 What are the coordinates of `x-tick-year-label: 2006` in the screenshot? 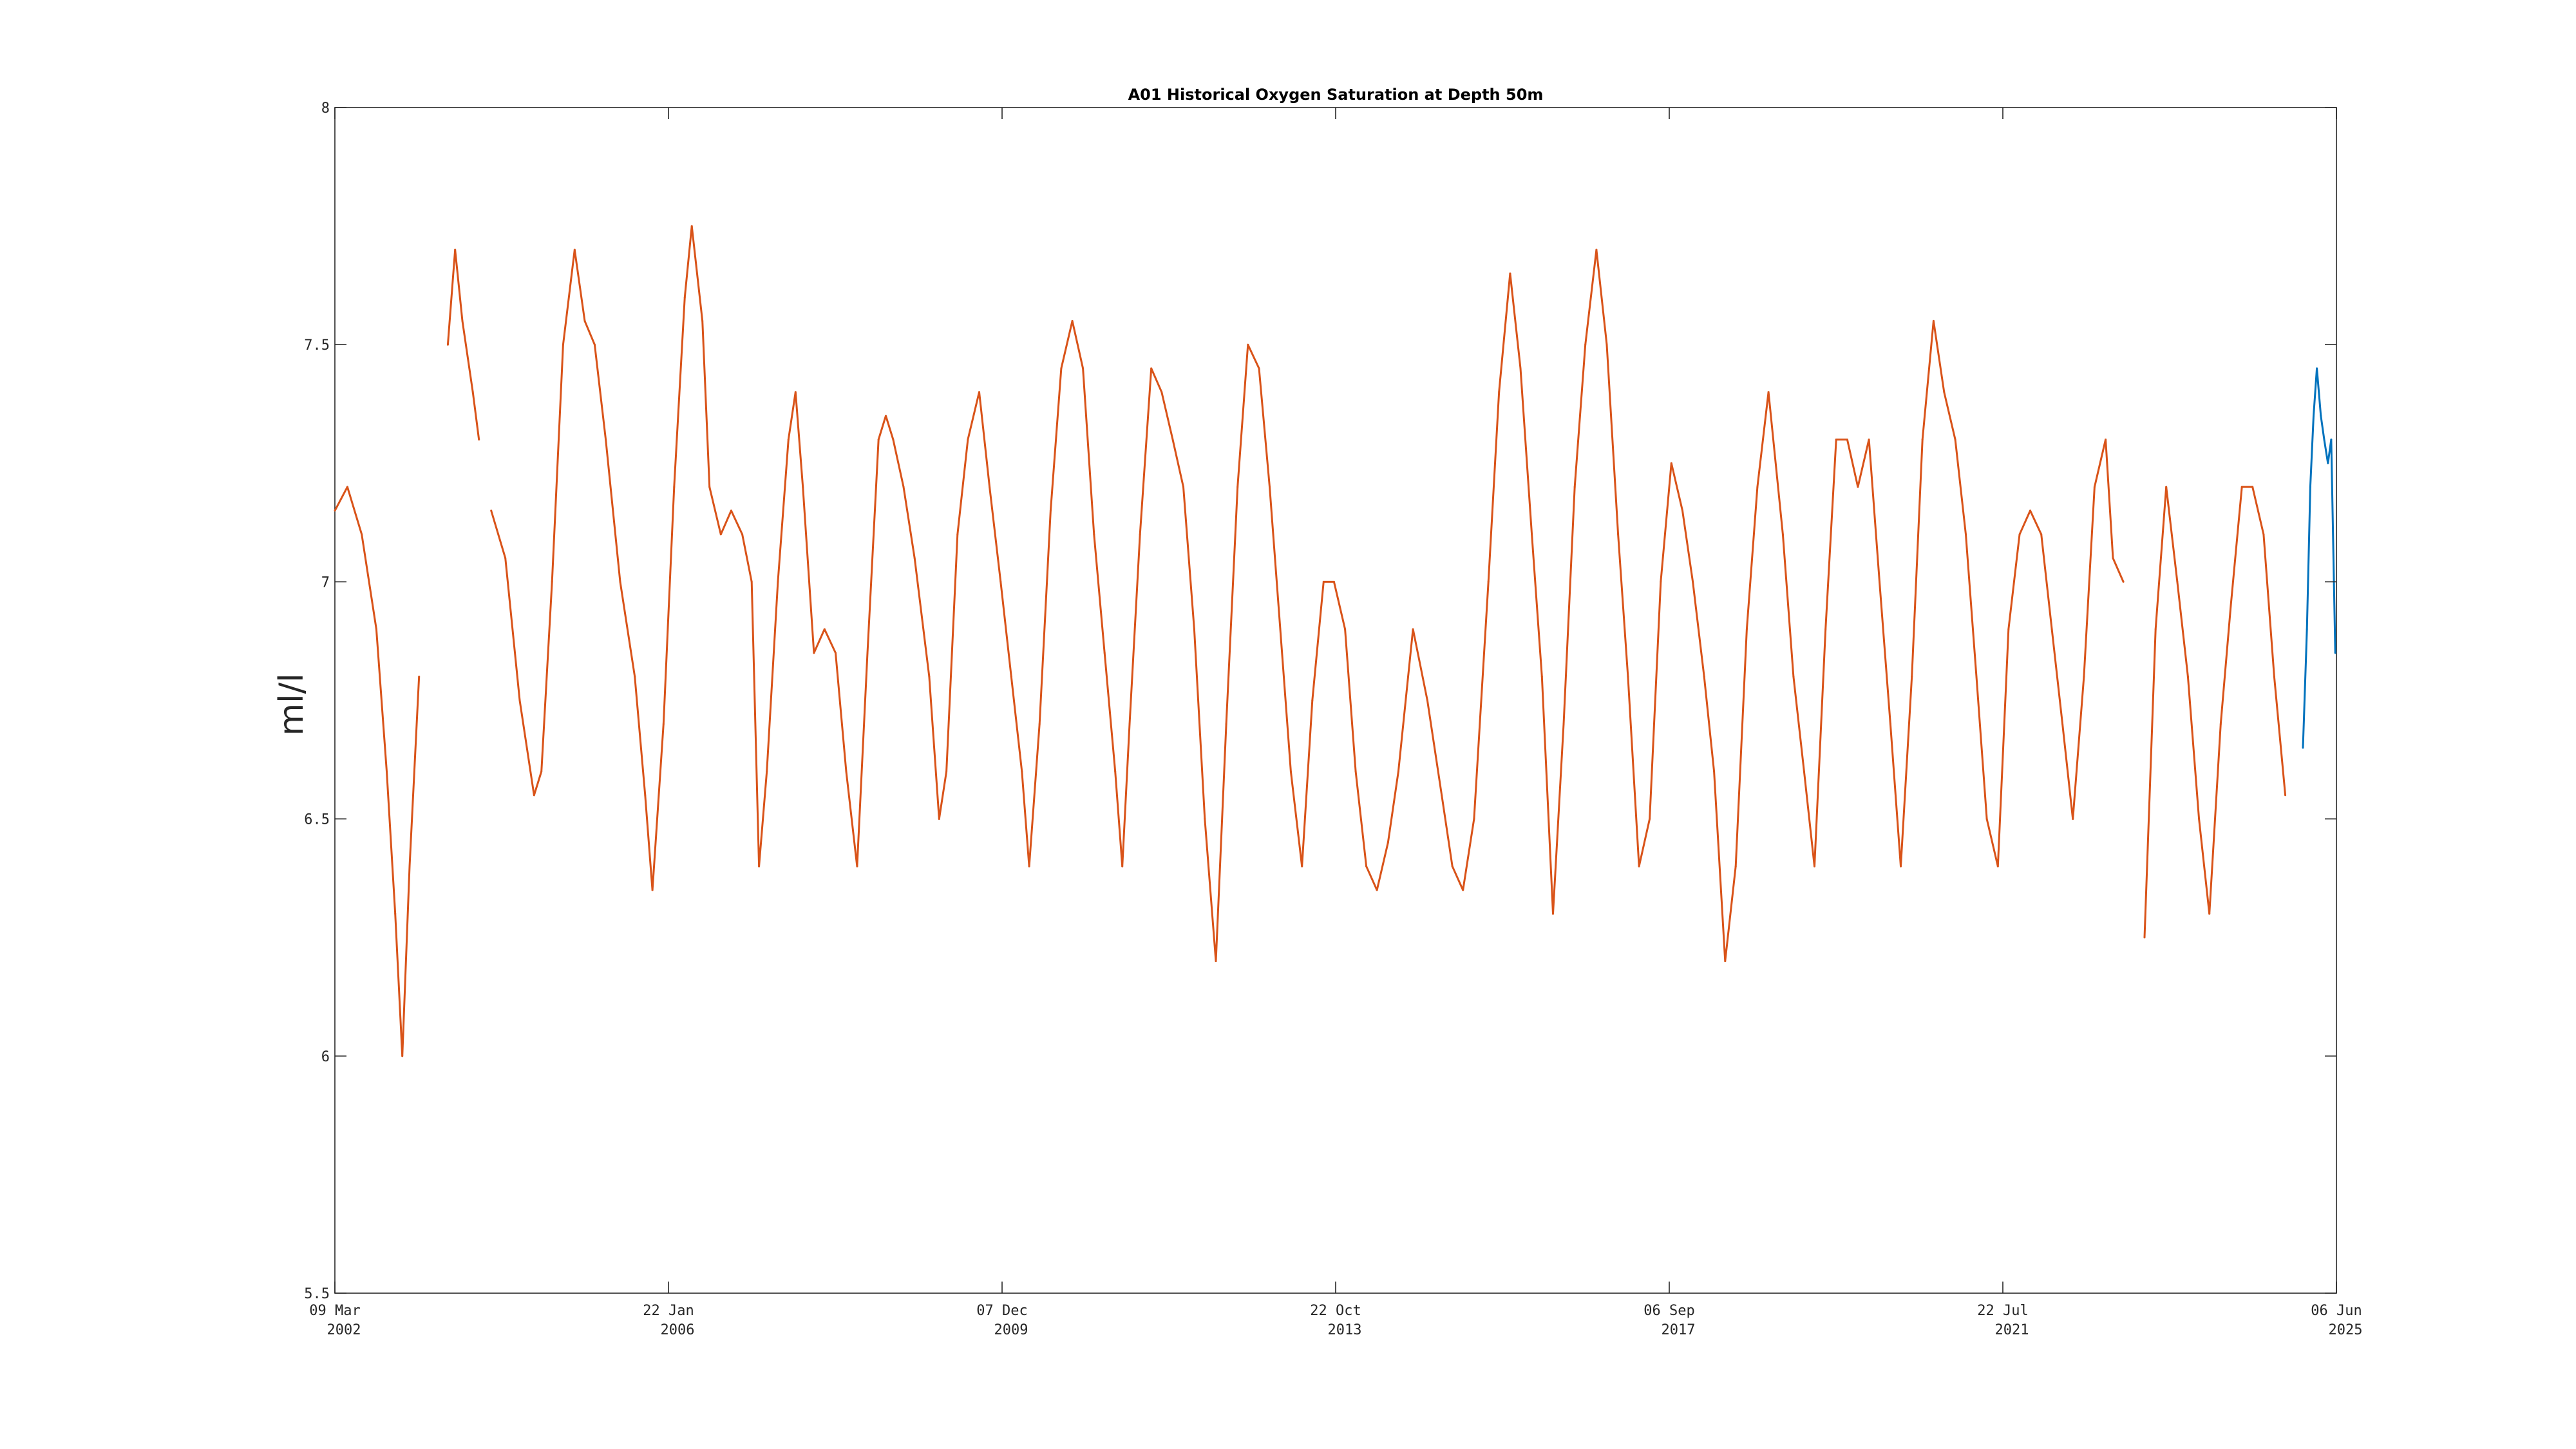 It's located at (678, 1330).